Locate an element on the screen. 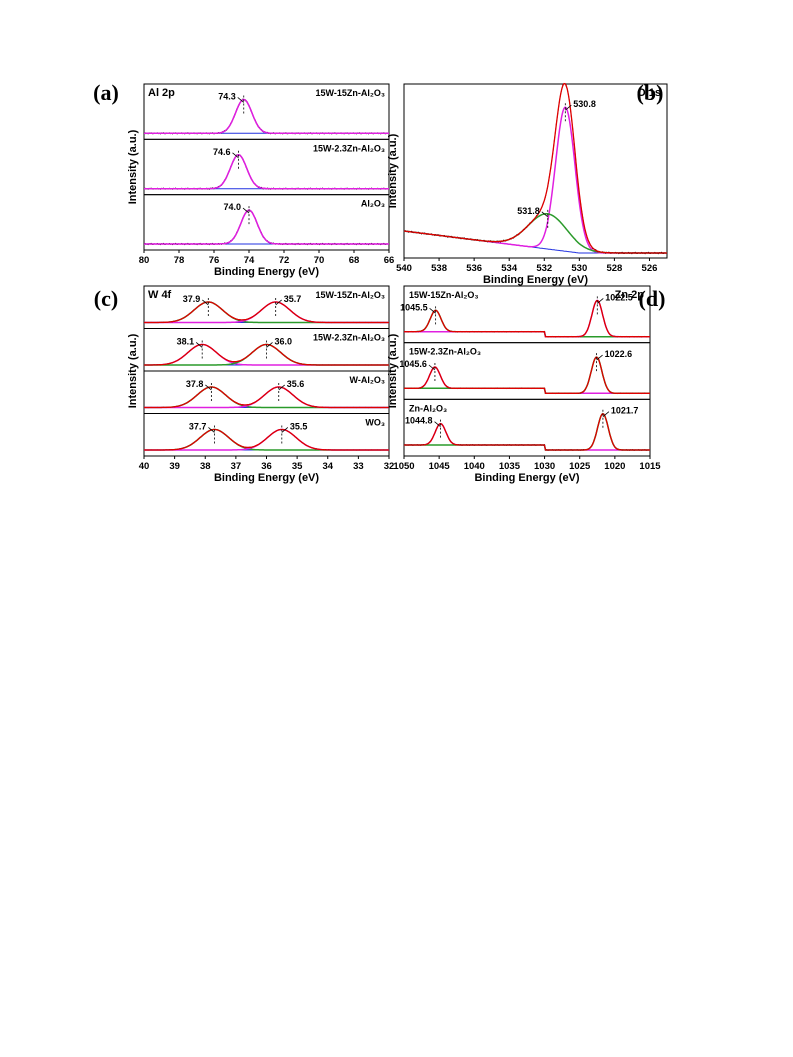 The height and width of the screenshot is (1057, 793). x-tick-label: 32 is located at coordinates (389, 466).